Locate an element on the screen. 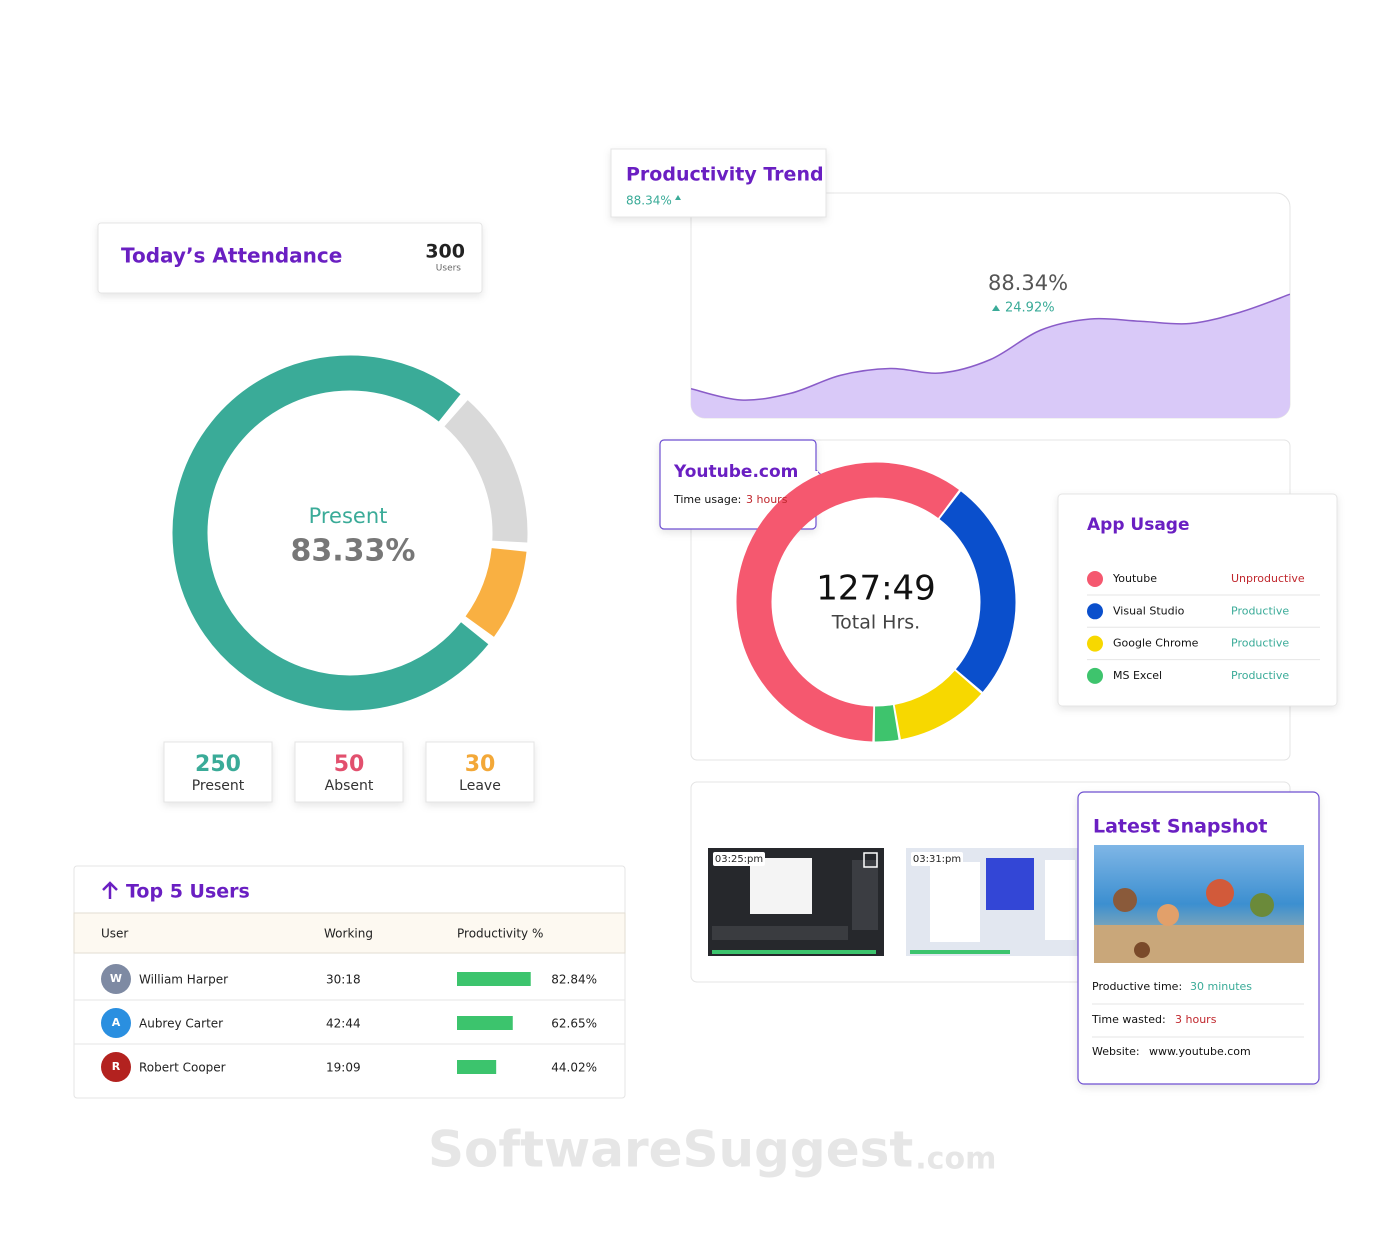  card-title: Latest Snapshot is located at coordinates (1180, 827).